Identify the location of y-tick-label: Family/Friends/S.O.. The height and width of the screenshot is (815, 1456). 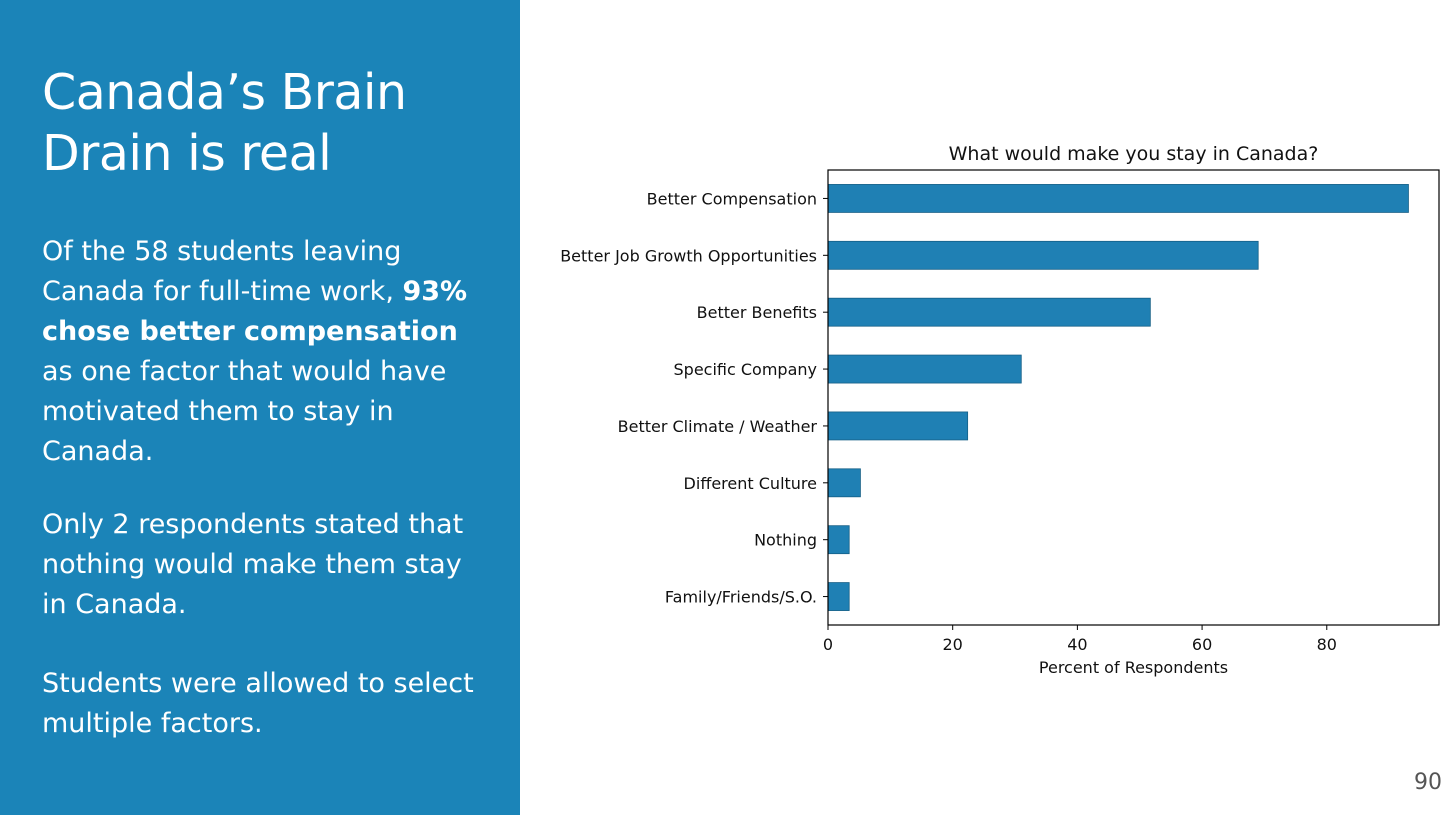
(741, 597).